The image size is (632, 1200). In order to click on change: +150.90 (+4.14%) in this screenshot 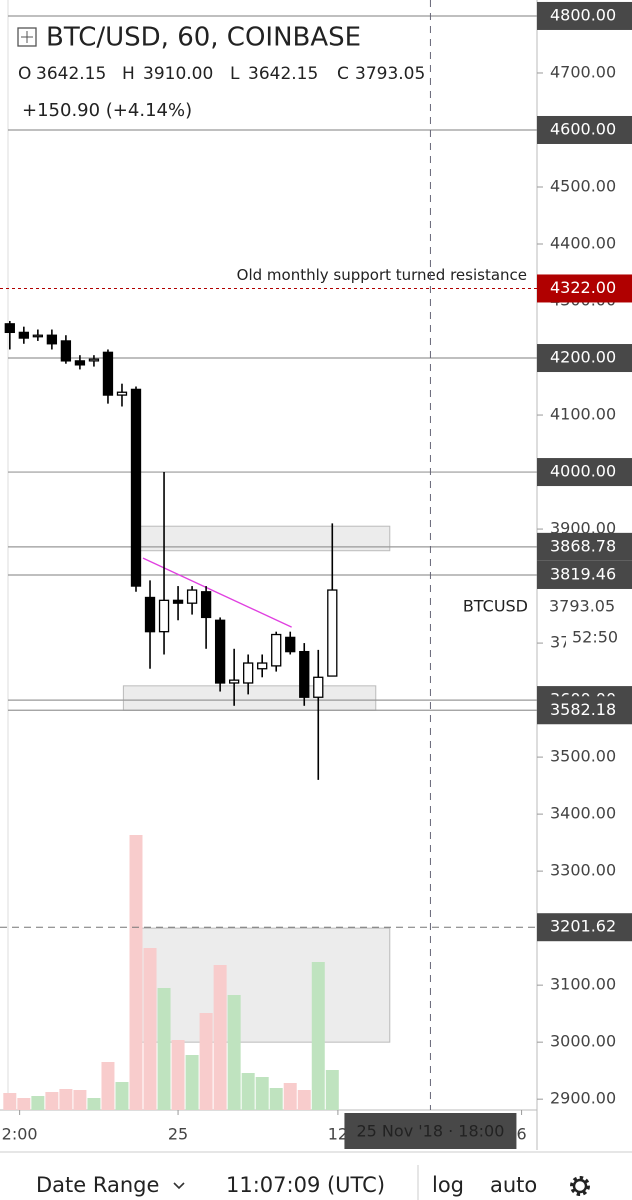, I will do `click(107, 110)`.